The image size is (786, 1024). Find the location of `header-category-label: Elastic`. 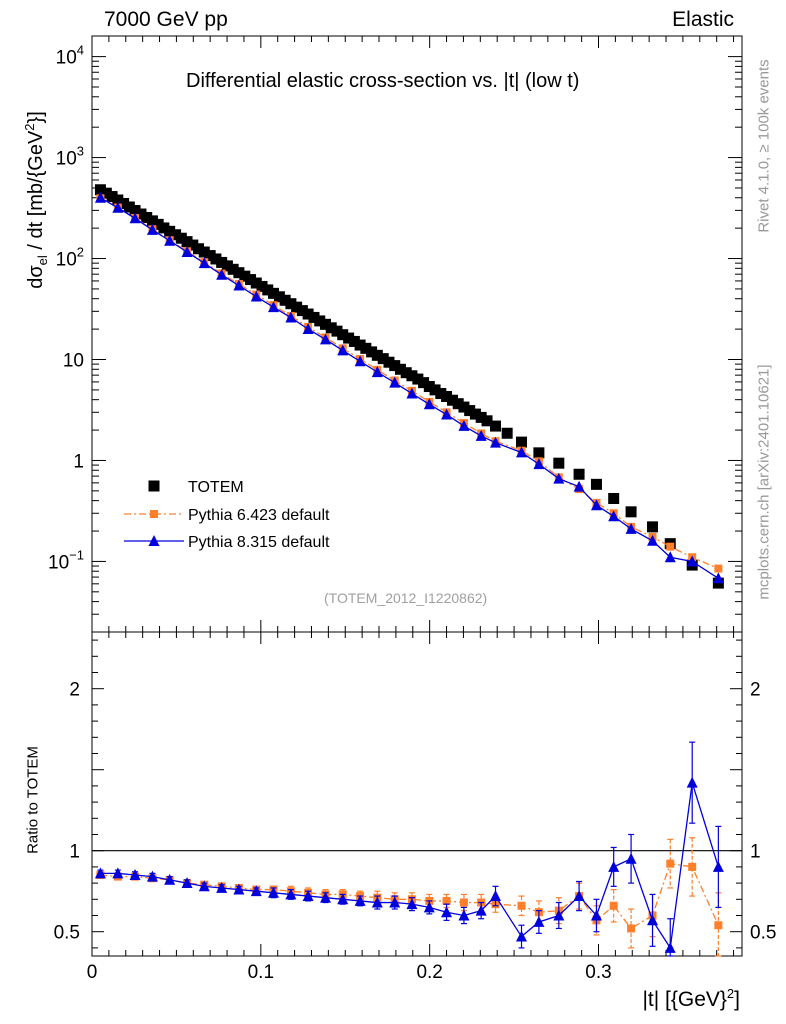

header-category-label: Elastic is located at coordinates (703, 19).